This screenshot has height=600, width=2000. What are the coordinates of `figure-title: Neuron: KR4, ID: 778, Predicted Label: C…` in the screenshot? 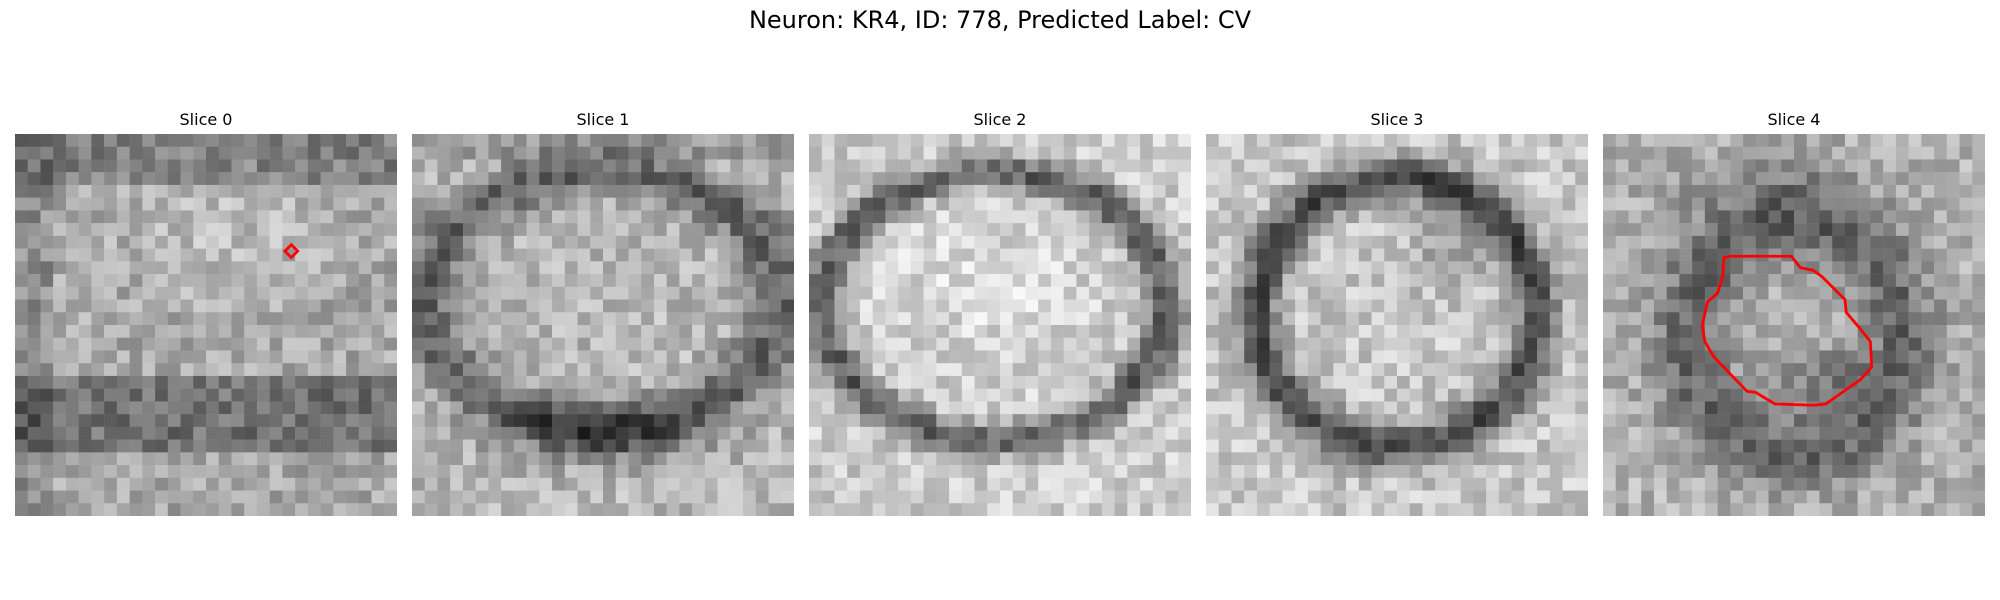 It's located at (1000, 20).